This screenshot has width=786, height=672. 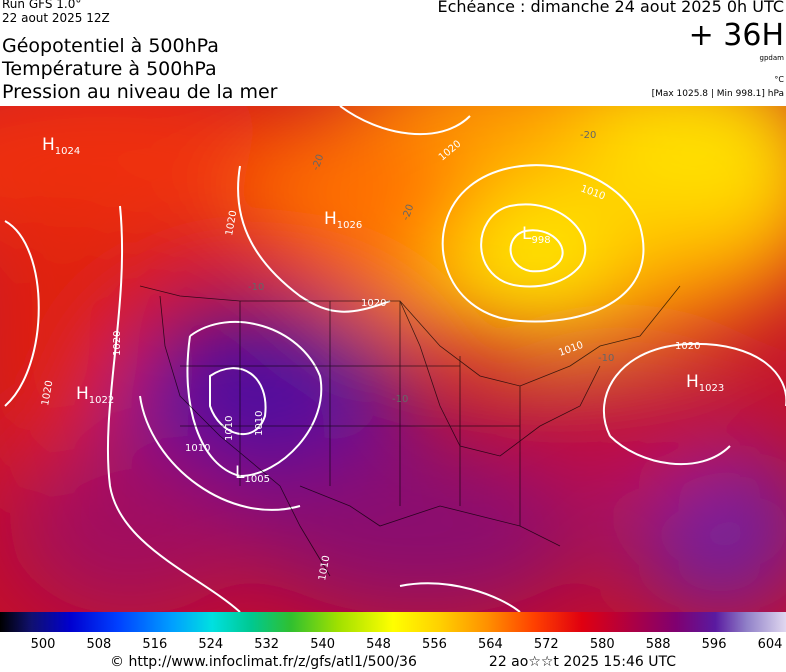 I want to click on center-value: 1023, so click(x=711, y=388).